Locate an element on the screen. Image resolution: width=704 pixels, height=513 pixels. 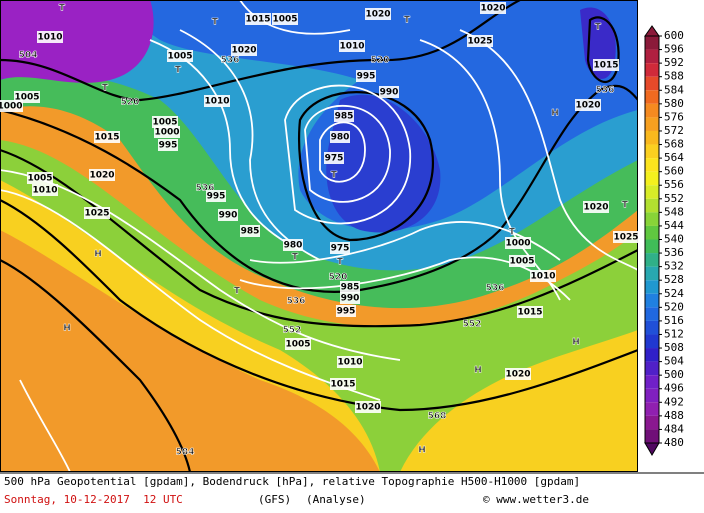
pressure-center-label: 584 is located at coordinates (185, 453).